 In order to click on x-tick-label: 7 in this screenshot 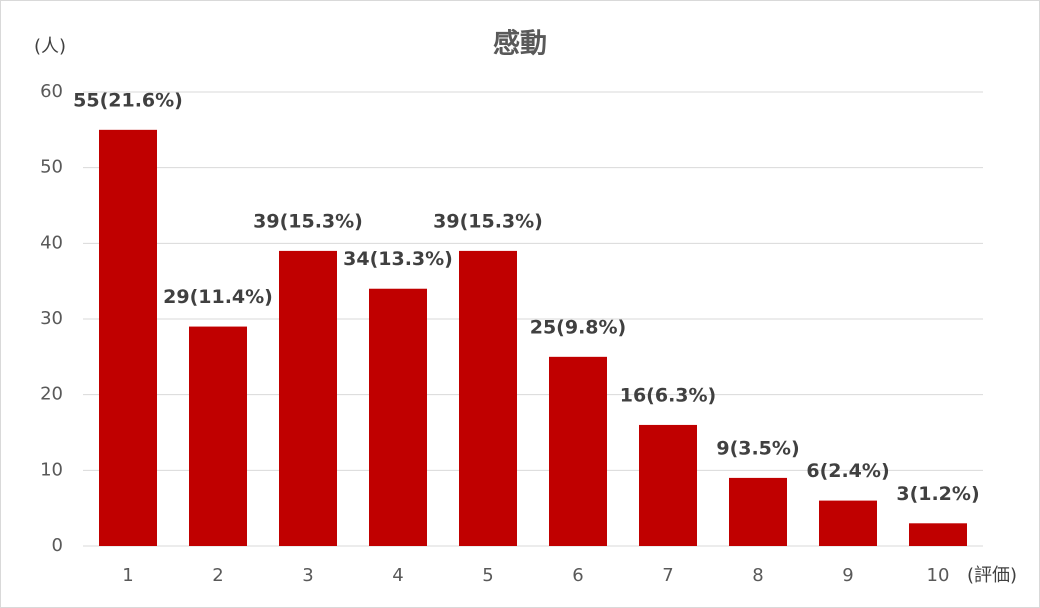, I will do `click(667, 575)`.